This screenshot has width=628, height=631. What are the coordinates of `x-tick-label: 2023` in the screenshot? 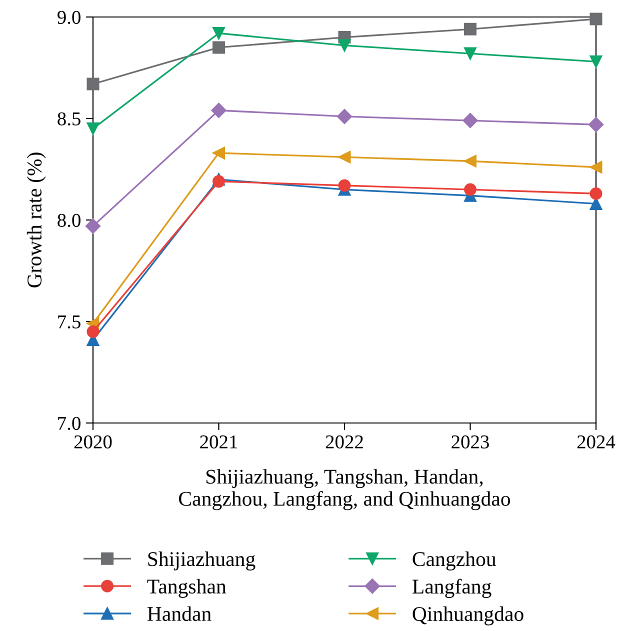 It's located at (470, 441).